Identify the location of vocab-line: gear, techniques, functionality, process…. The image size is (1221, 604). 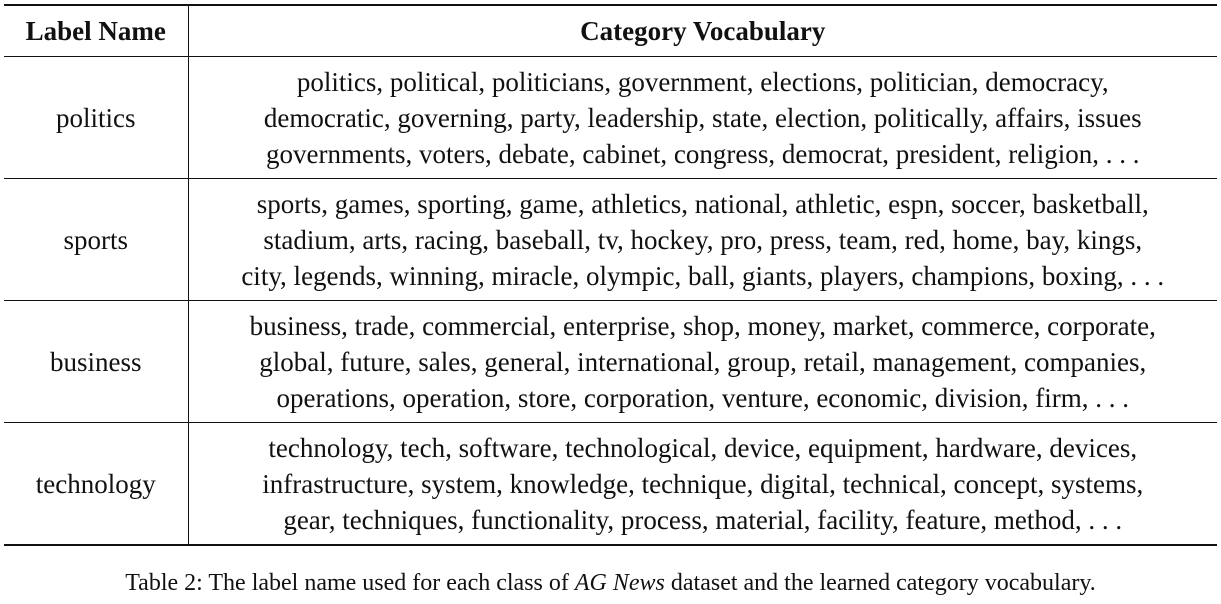
(703, 519).